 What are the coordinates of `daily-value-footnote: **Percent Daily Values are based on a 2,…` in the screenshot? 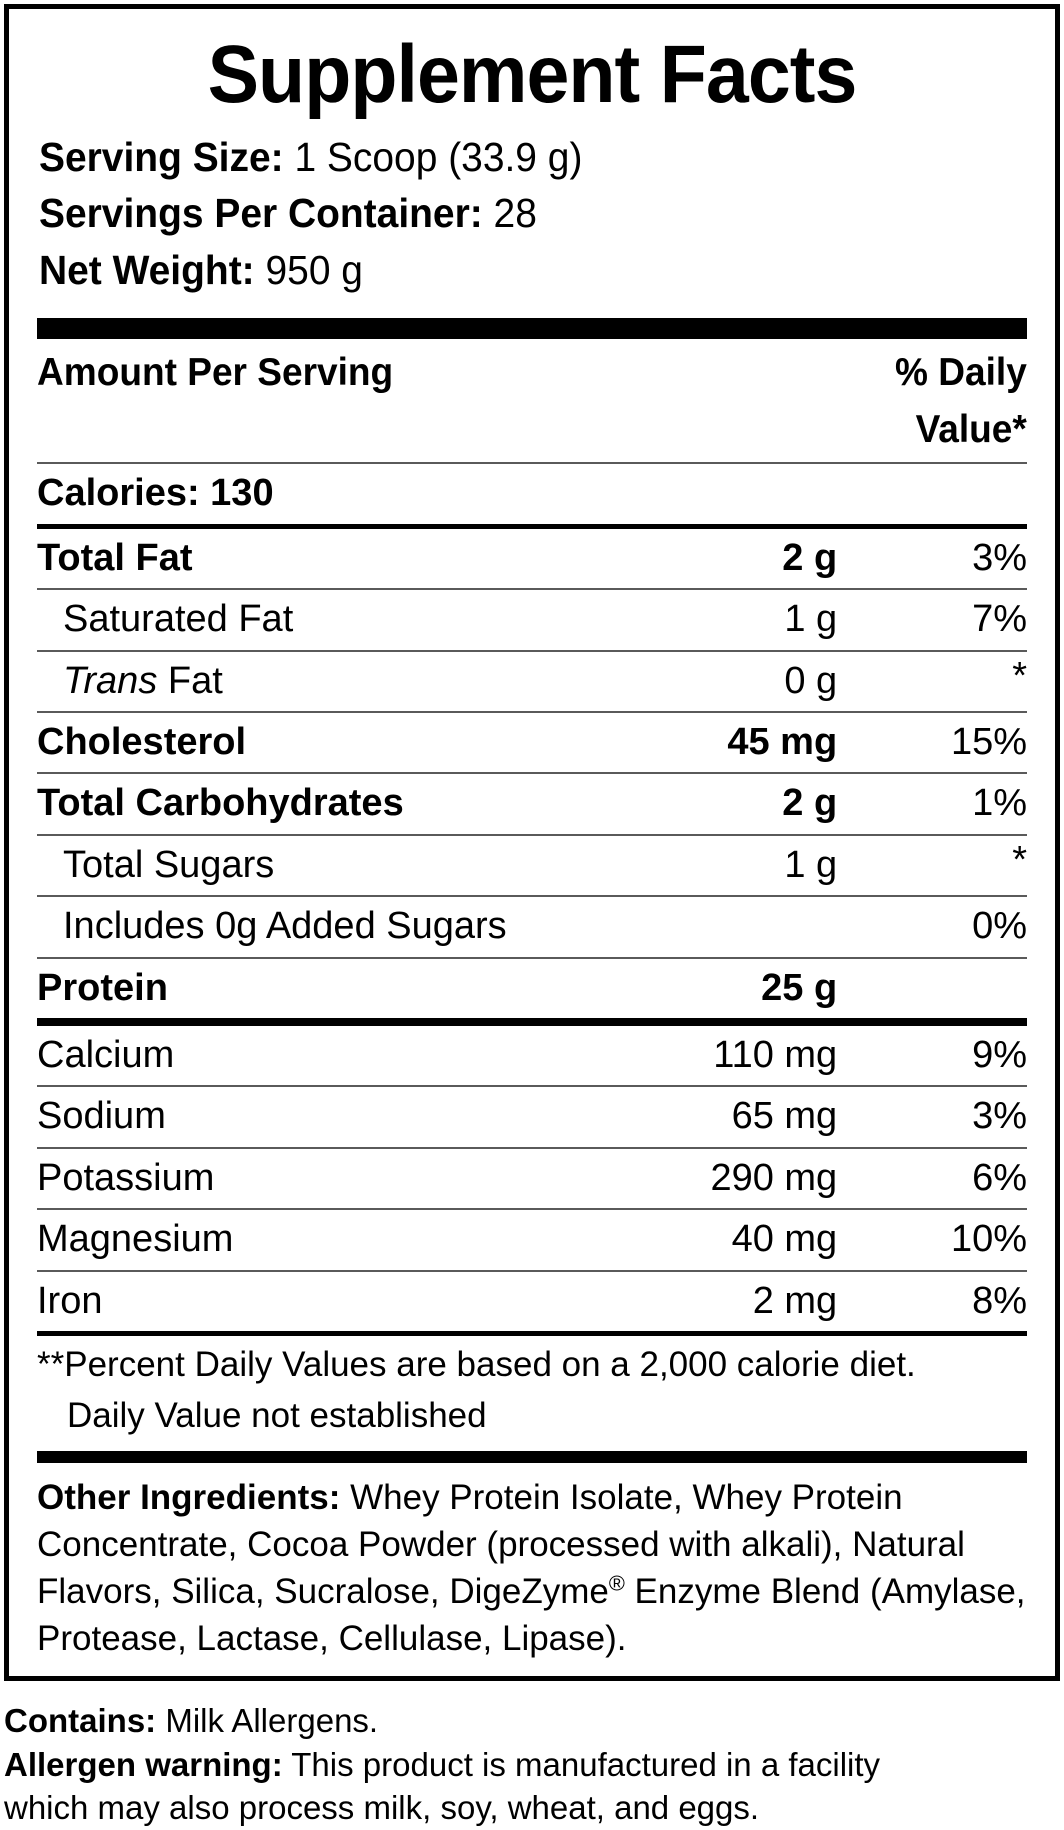 It's located at (476, 1364).